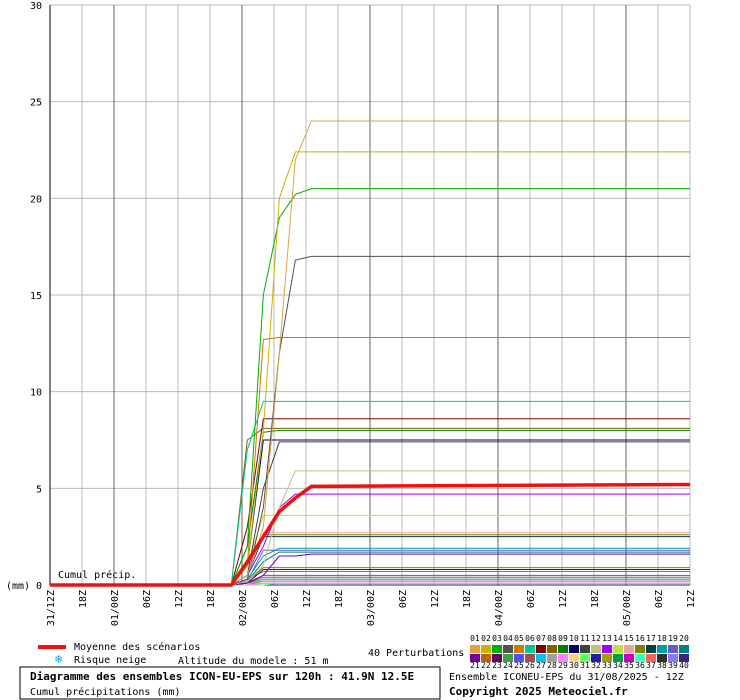 This screenshot has height=700, width=740. I want to click on legend-number: 13, so click(607, 638).